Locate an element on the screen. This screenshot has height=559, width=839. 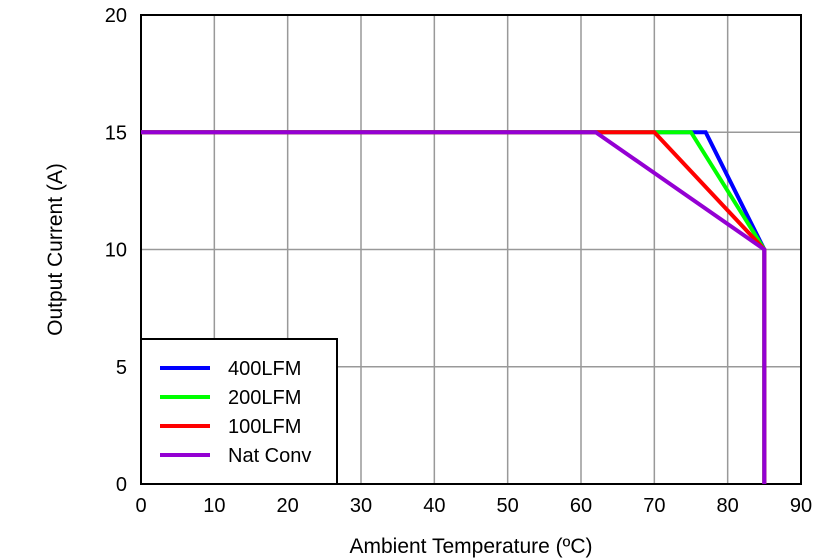
legend-label: 100LFM is located at coordinates (264, 427).